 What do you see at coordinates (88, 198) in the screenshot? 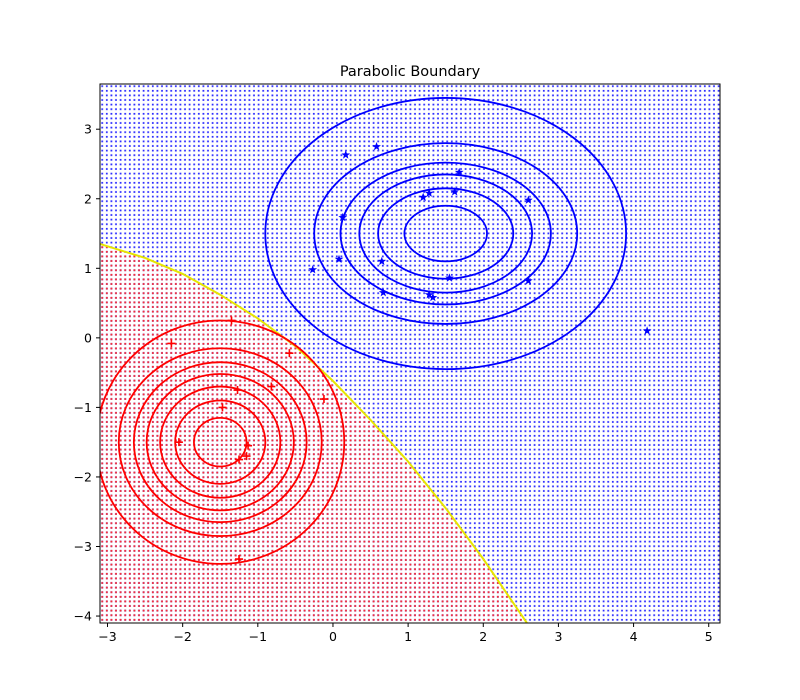
I see `y-tick-label: 2` at bounding box center [88, 198].